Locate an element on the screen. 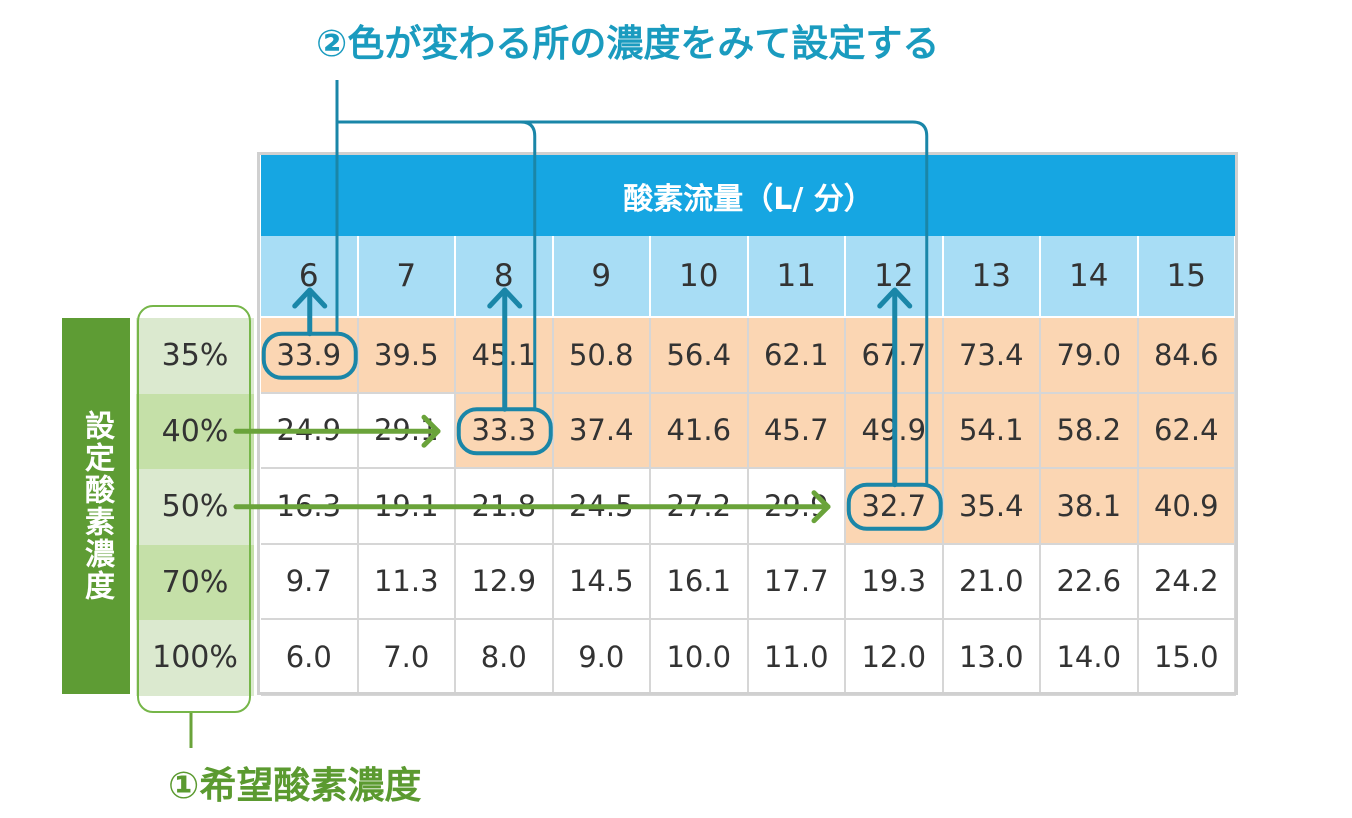 This screenshot has height=818, width=1352. value-cell: 8.0 is located at coordinates (505, 658).